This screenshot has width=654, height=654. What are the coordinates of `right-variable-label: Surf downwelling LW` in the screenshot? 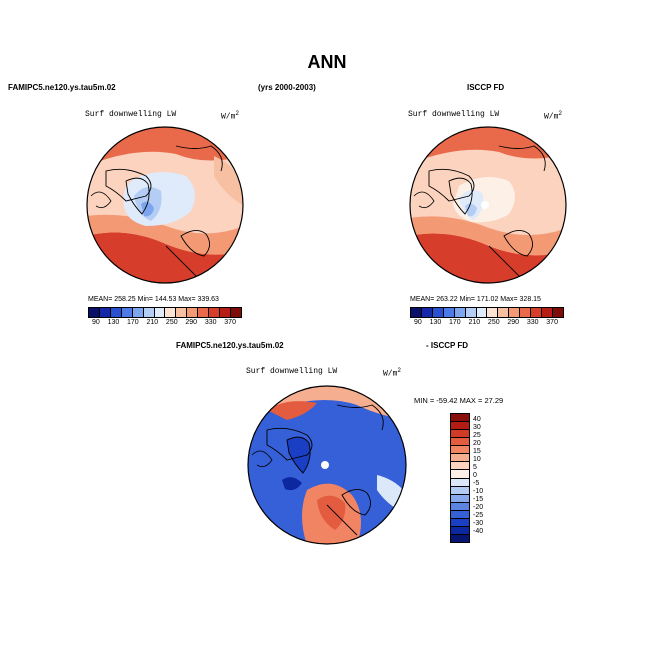 It's located at (454, 114).